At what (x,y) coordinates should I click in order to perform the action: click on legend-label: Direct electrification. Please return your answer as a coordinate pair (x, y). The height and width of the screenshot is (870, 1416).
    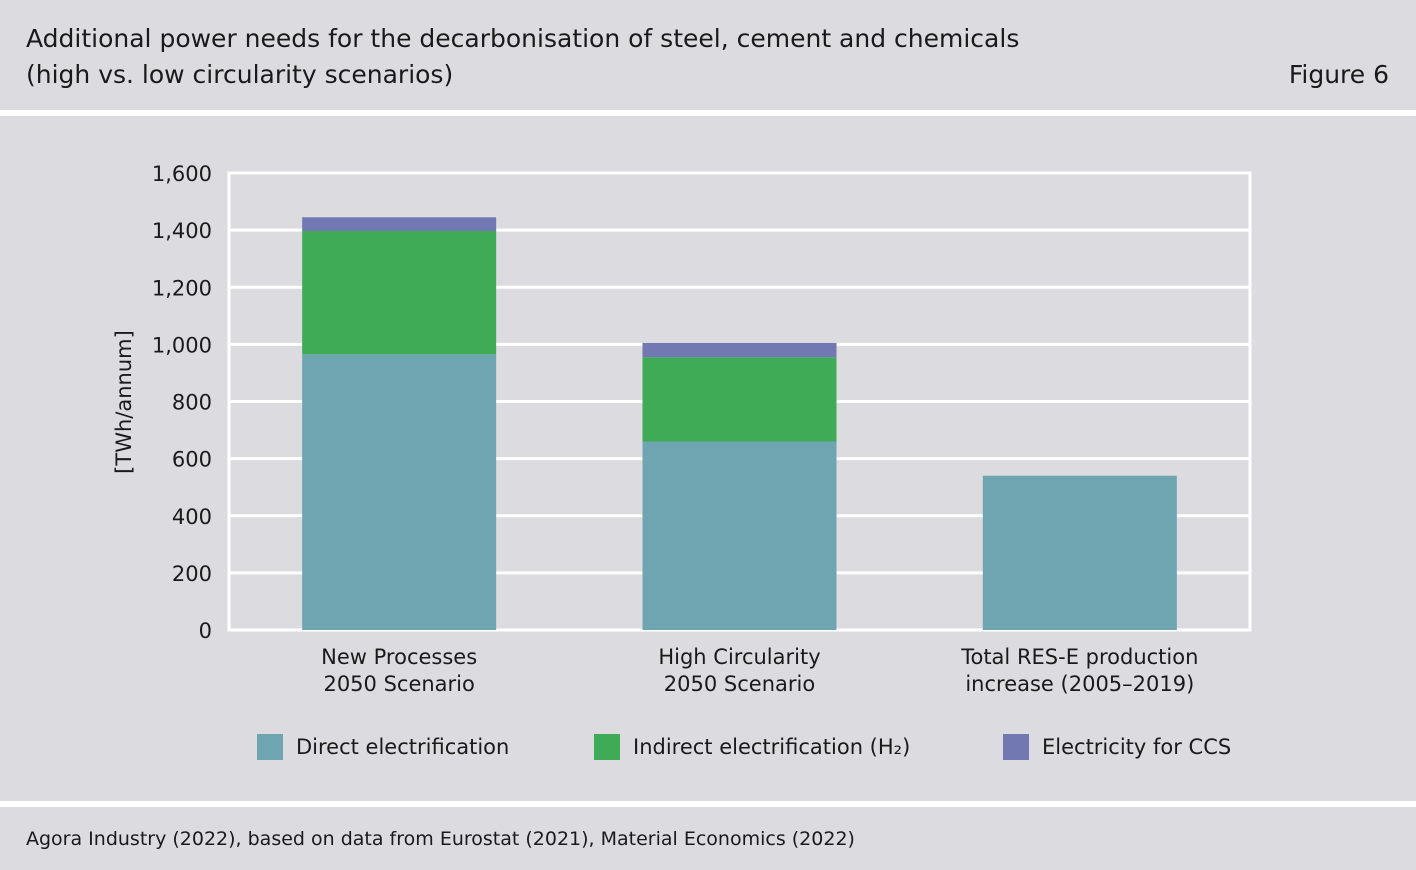
    Looking at the image, I should click on (403, 747).